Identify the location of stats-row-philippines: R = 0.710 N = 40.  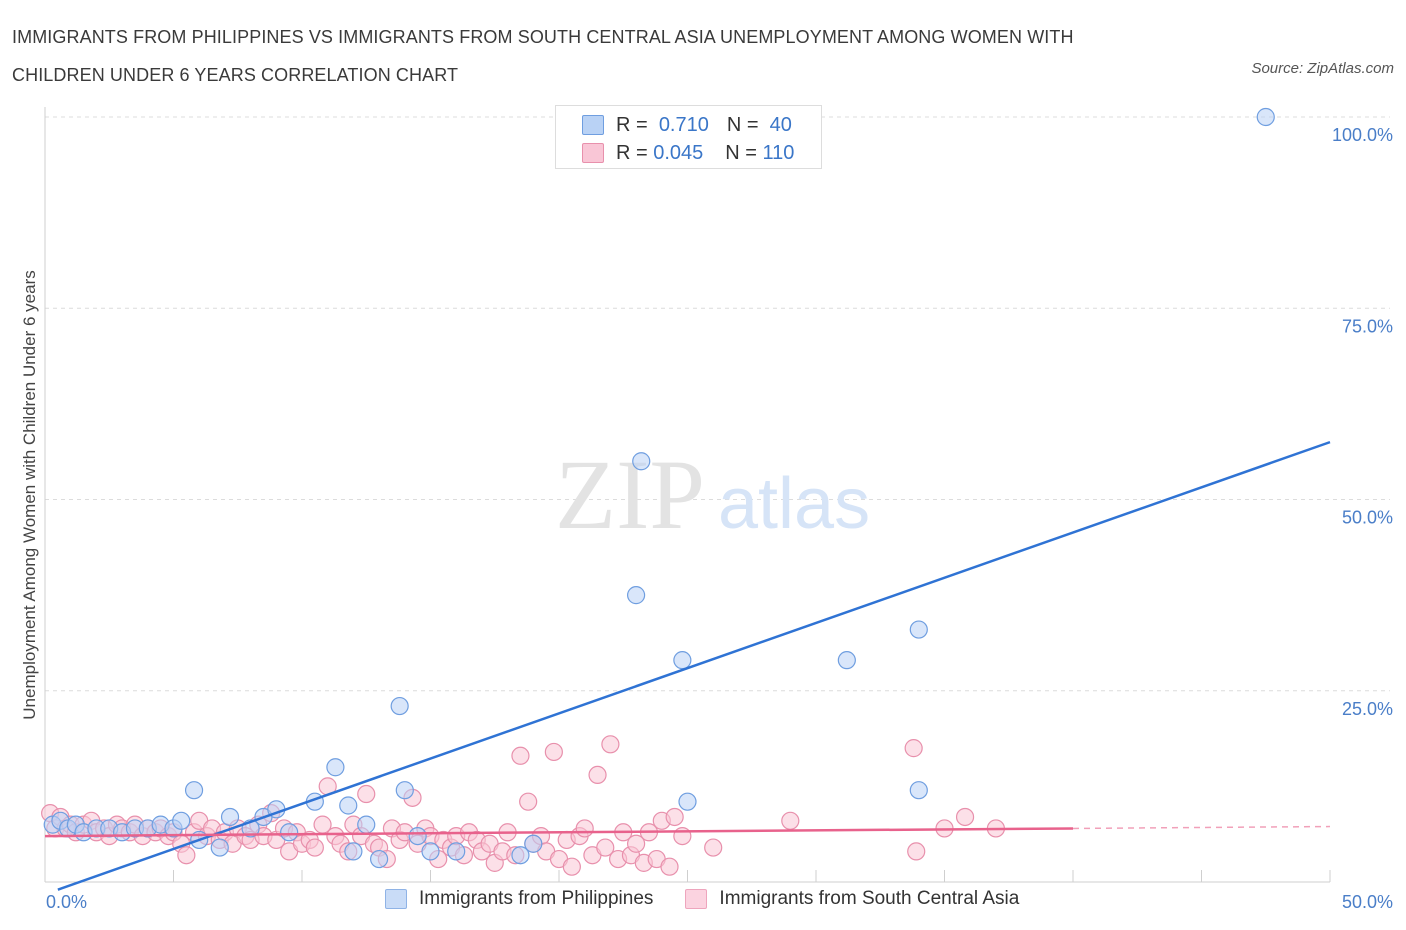
(687, 125).